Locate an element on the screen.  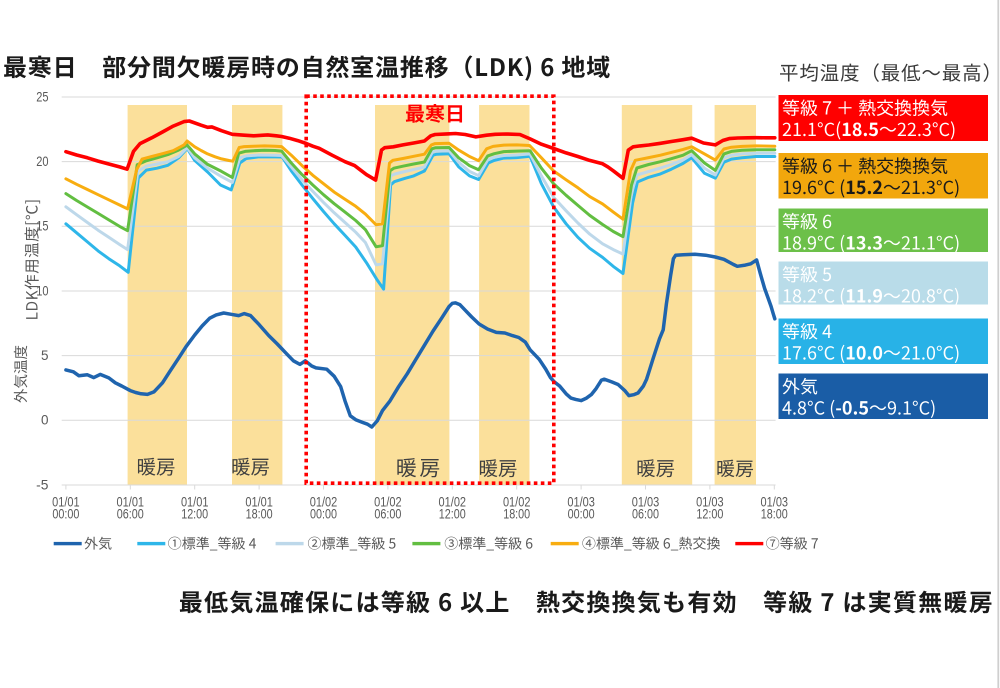
svg-text: 15 is located at coordinates (42, 226).